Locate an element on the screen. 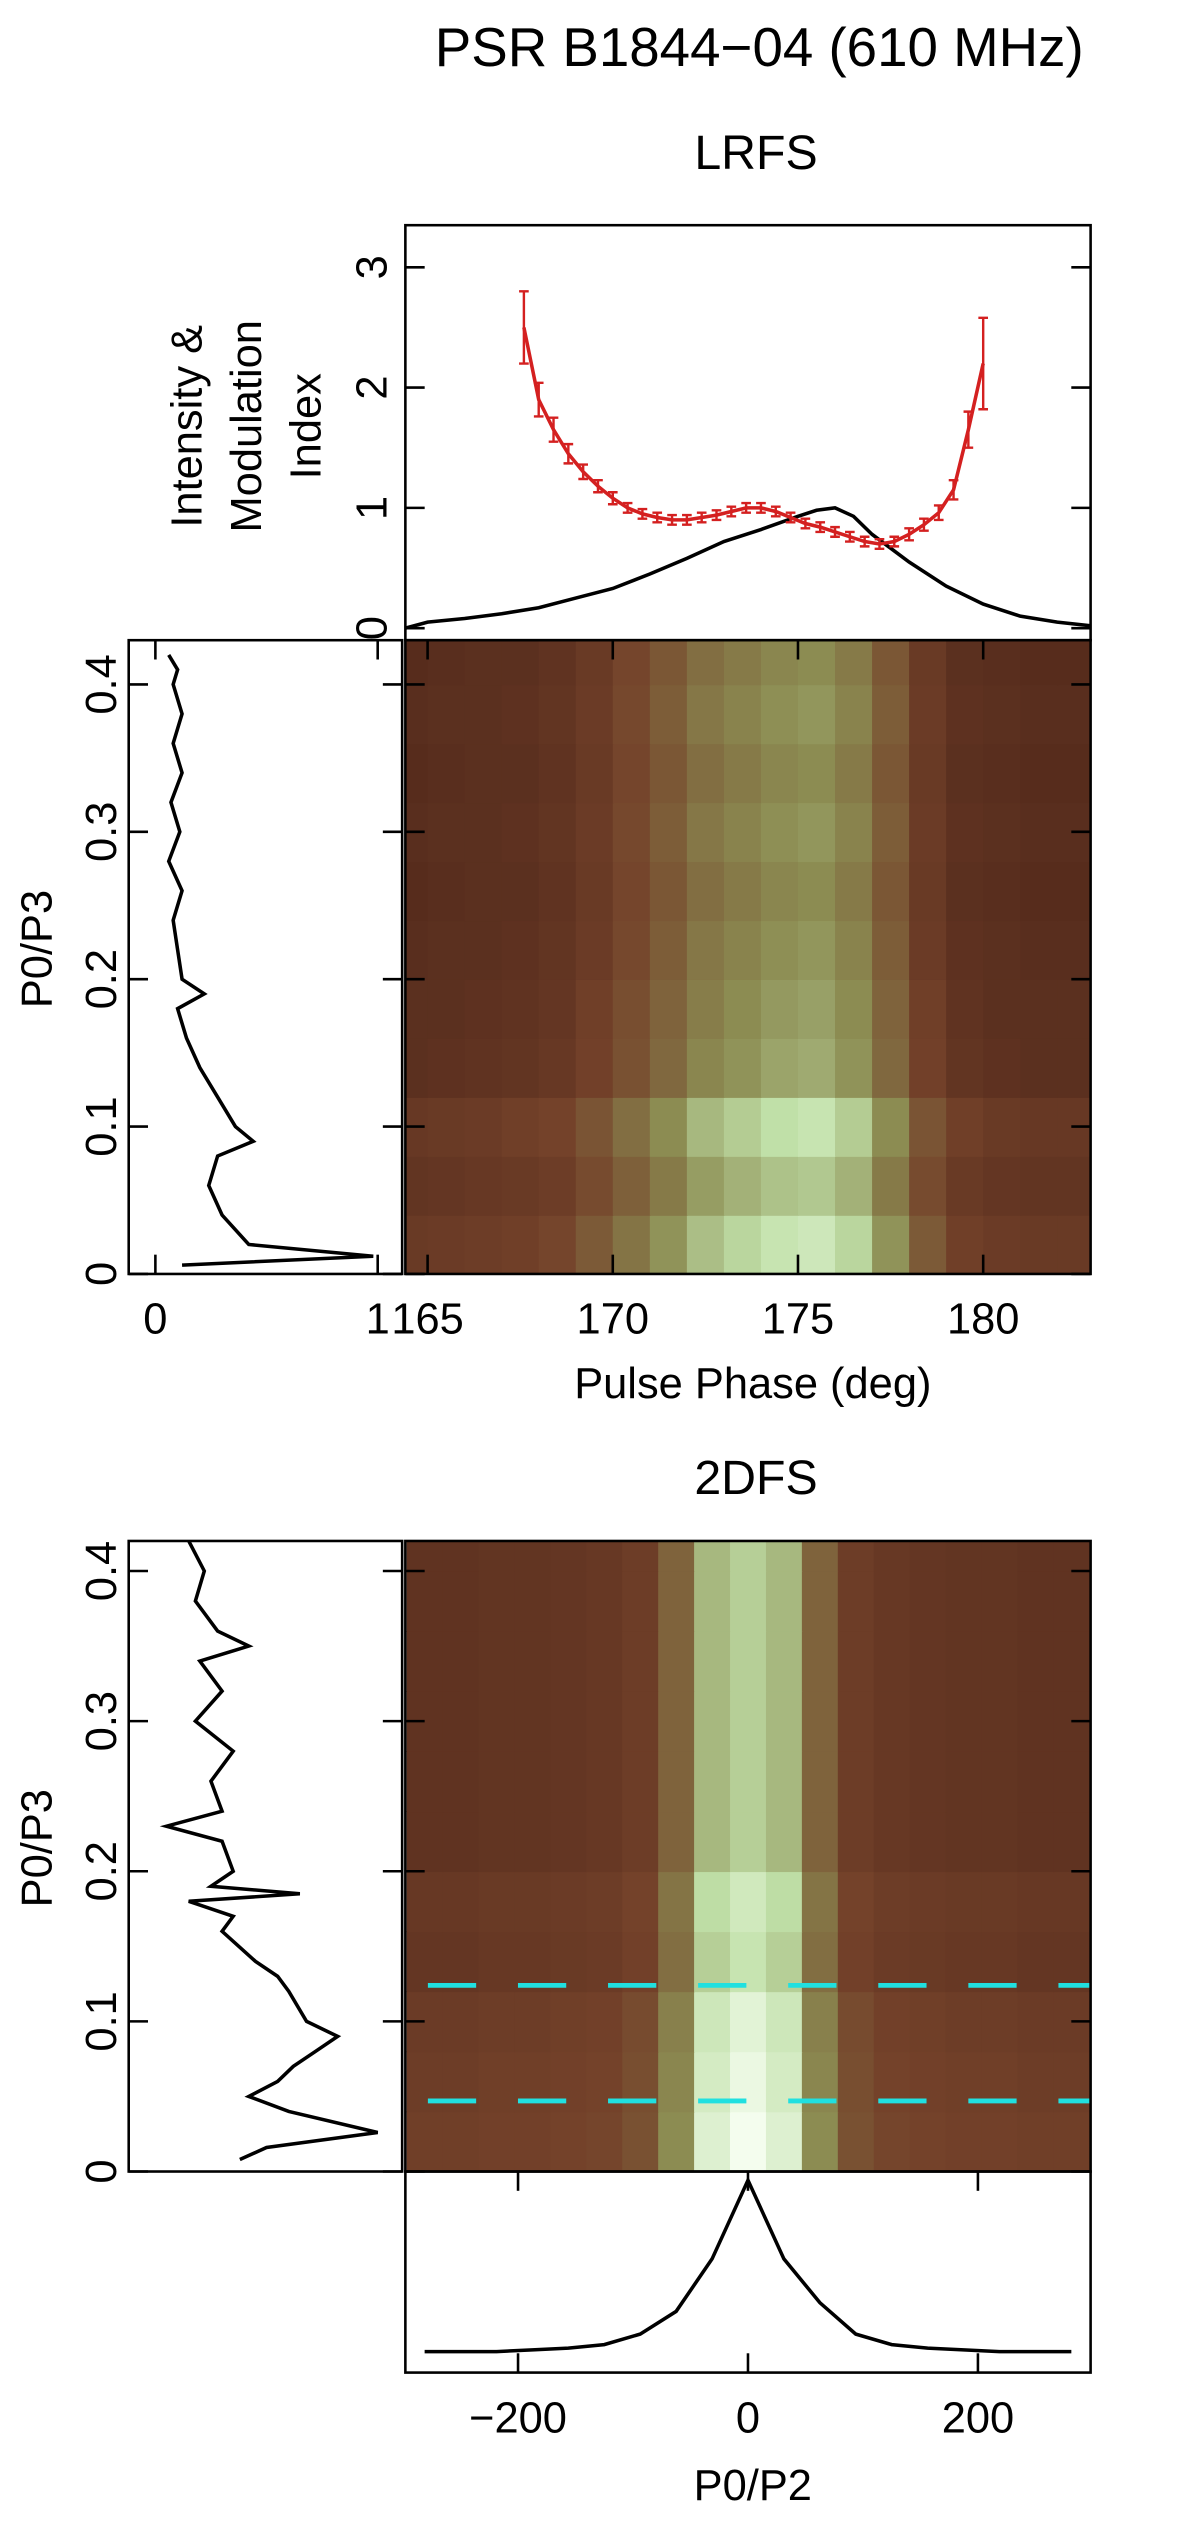 The width and height of the screenshot is (1200, 2527). plot-area is located at coordinates (748, 460).